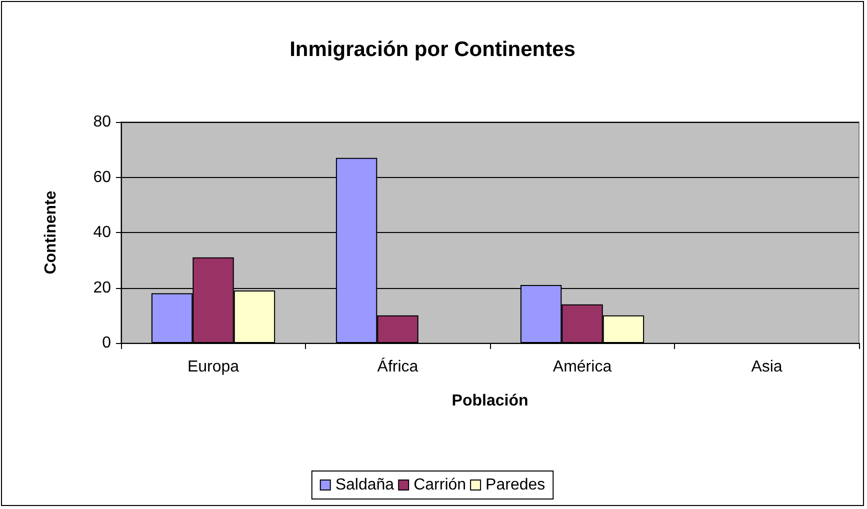 The image size is (867, 509). I want to click on y-tick-label: 0, so click(107, 343).